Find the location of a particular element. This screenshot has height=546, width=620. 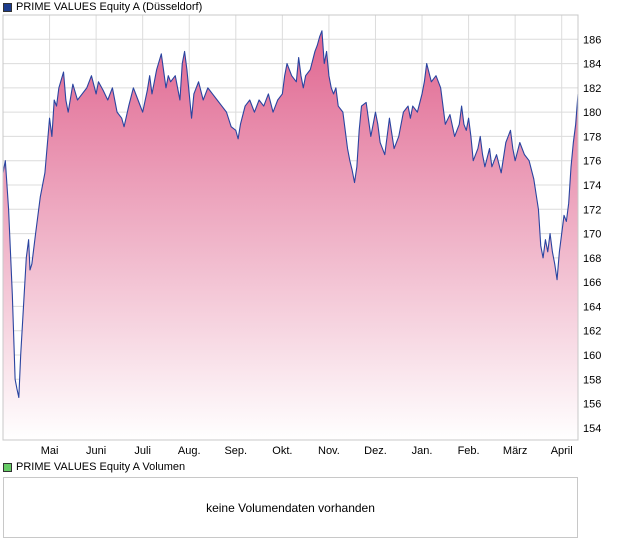

y-tick-label: 160 is located at coordinates (592, 356).